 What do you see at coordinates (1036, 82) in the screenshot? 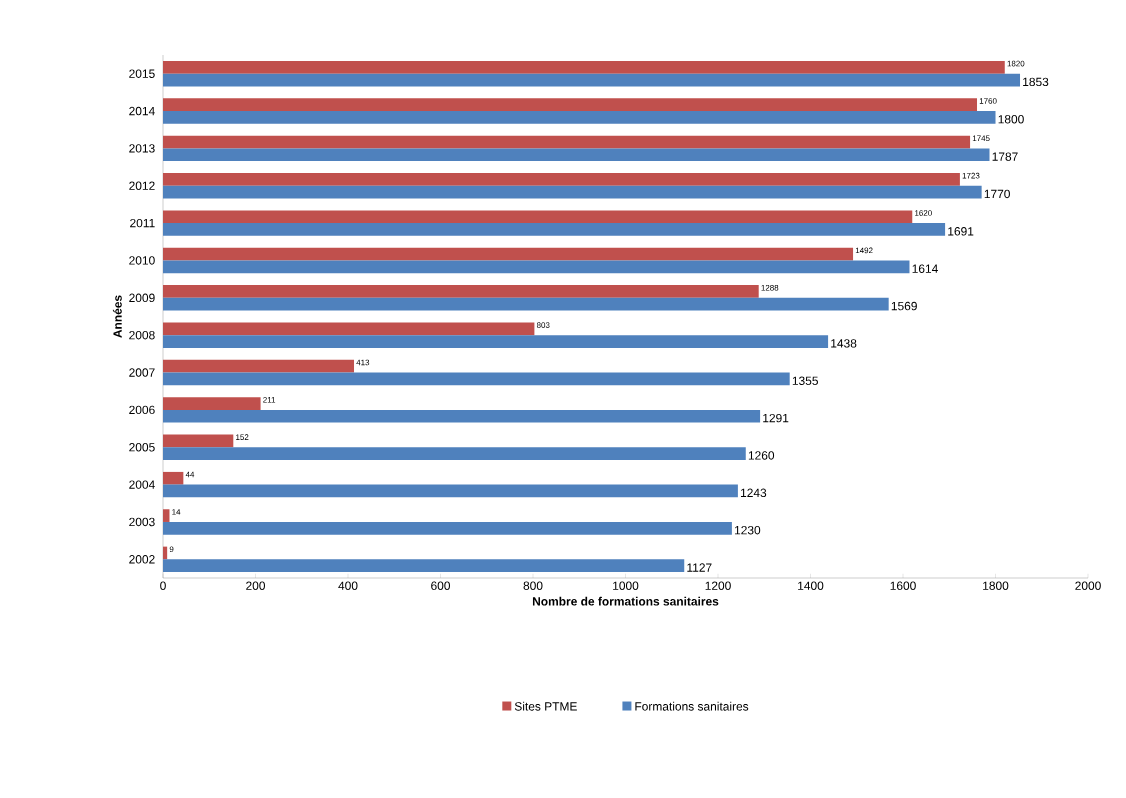
I see `data-label: 1853` at bounding box center [1036, 82].